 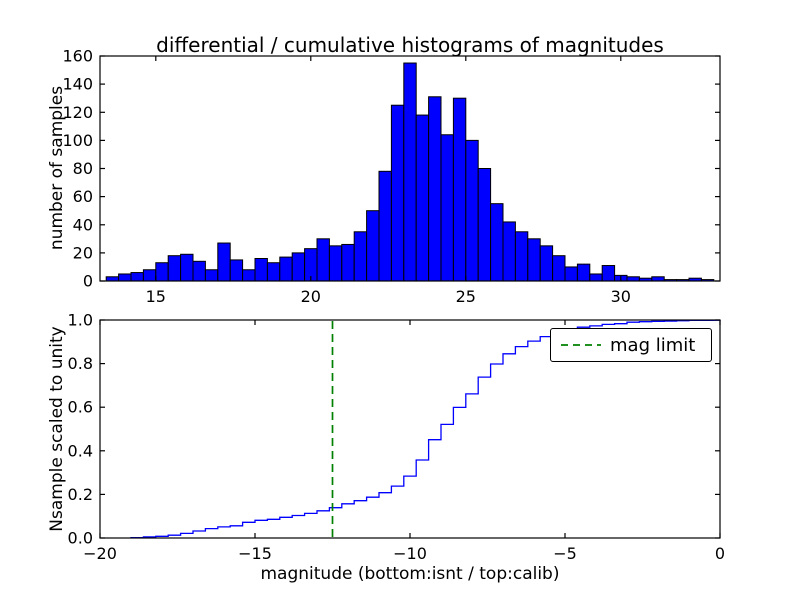 I want to click on x-tick-label: 30, so click(x=621, y=296).